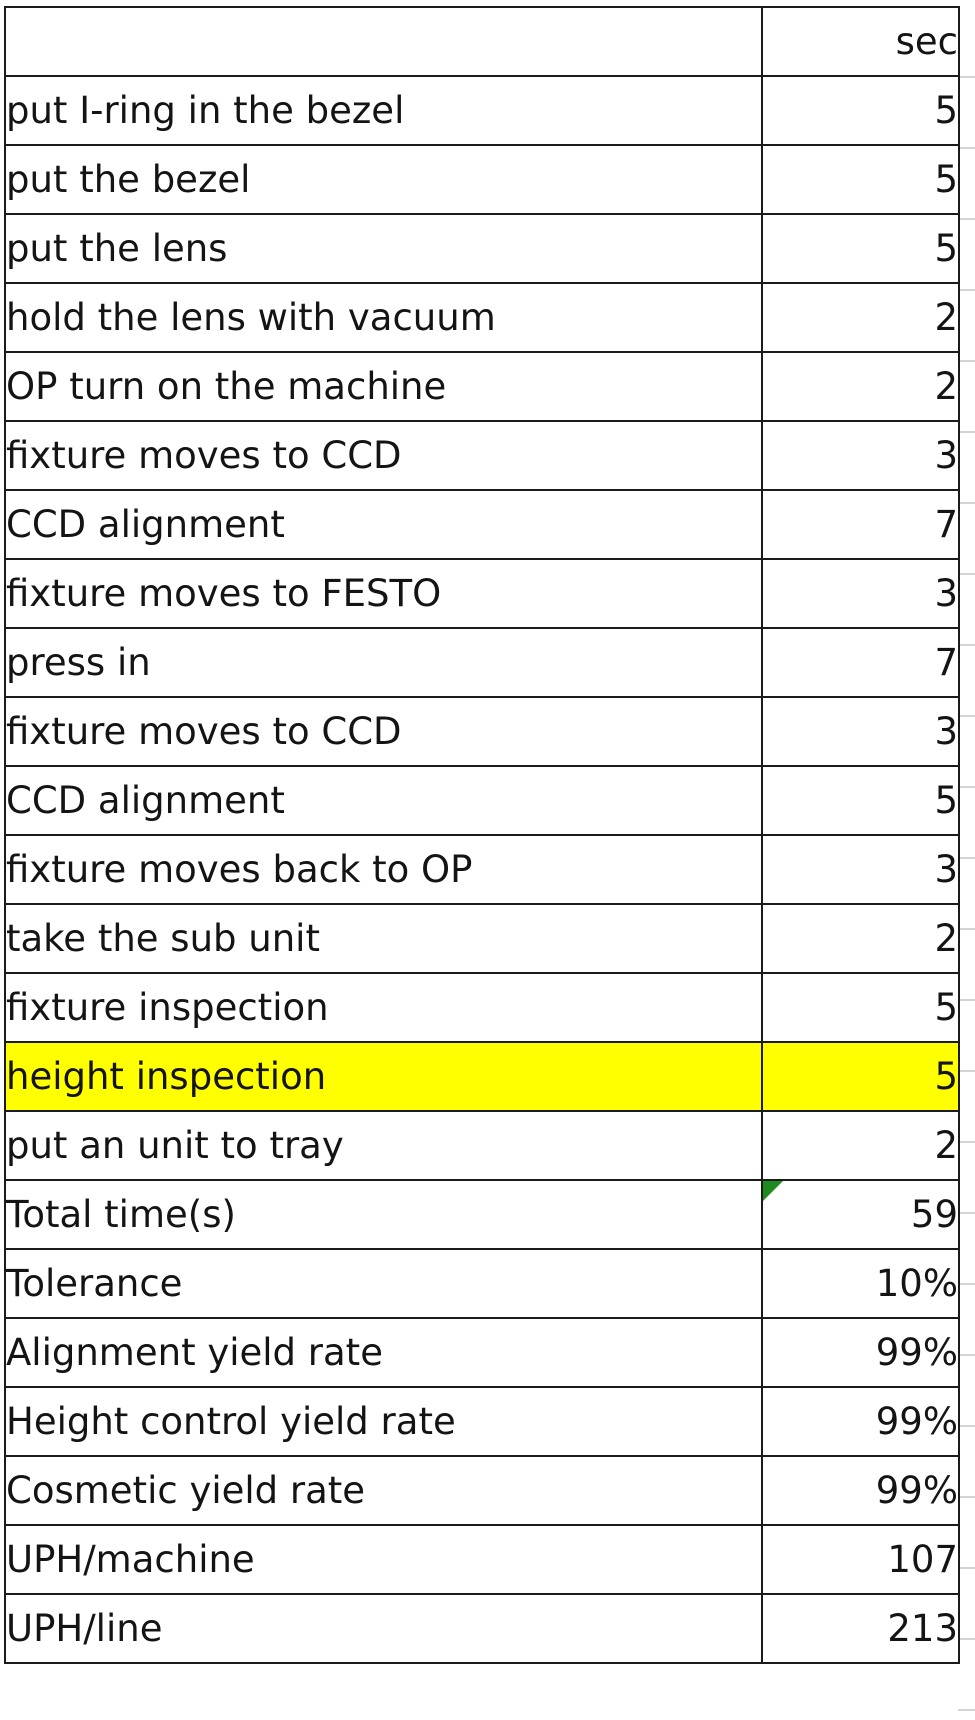 The width and height of the screenshot is (975, 1720). I want to click on summary-label-cell: Alignment yield rate, so click(383, 1352).